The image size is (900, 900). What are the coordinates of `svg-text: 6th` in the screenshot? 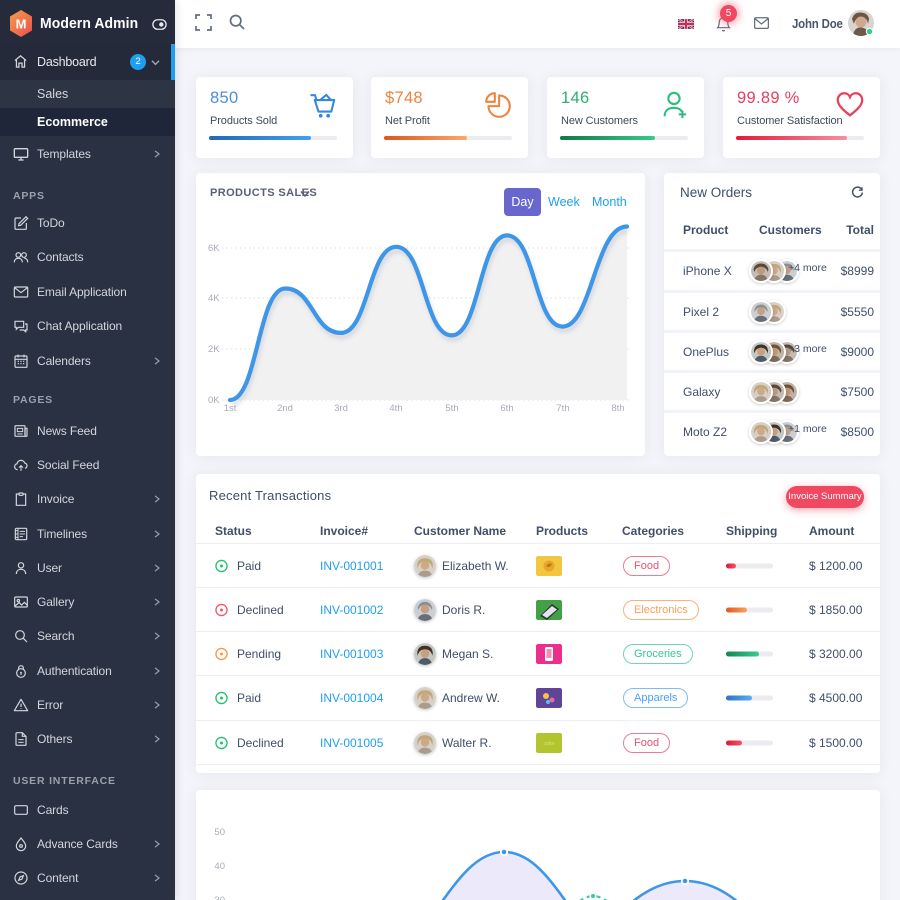 It's located at (506, 408).